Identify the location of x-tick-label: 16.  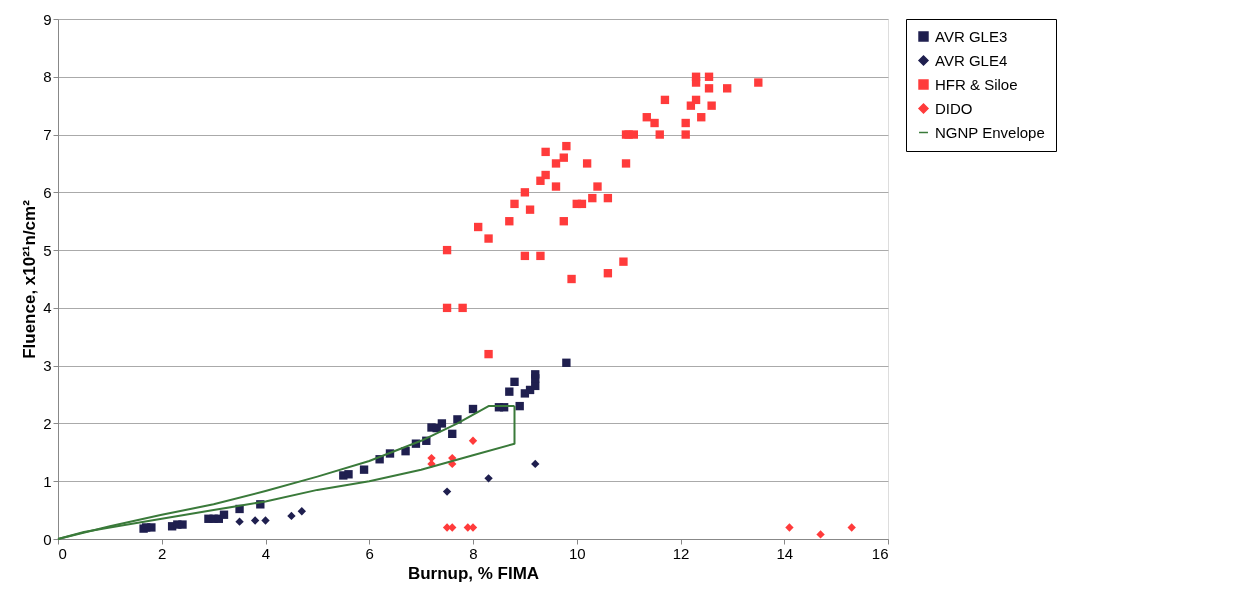
(880, 553).